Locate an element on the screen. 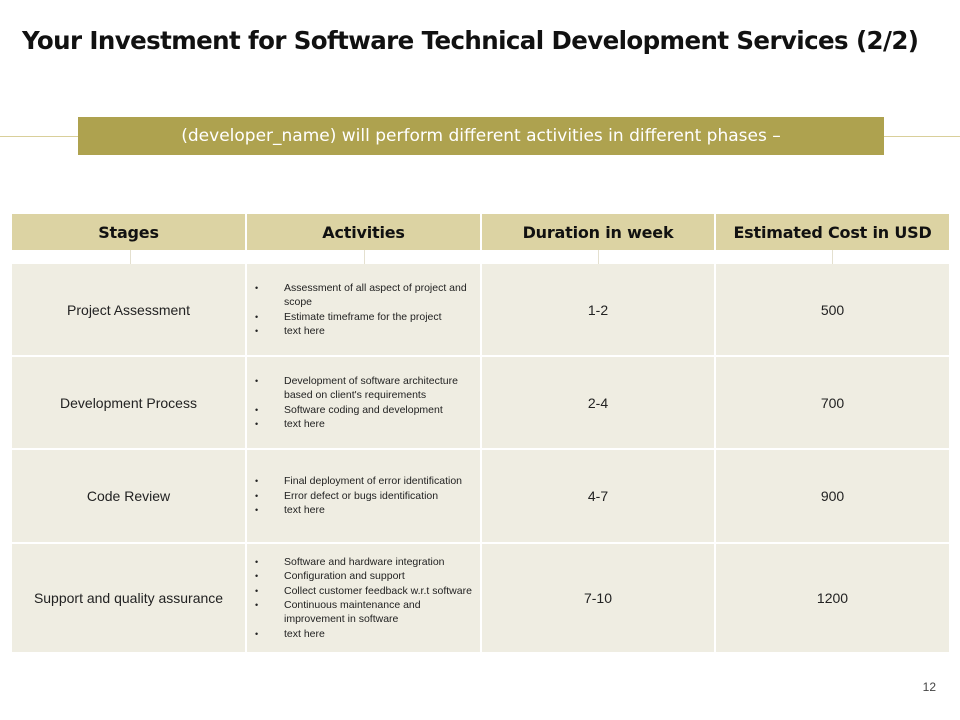 This screenshot has height=720, width=960. duration-cell: 7-10 is located at coordinates (599, 598).